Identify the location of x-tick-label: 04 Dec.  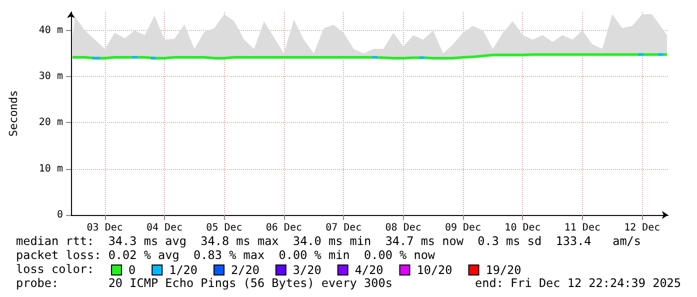
(164, 228).